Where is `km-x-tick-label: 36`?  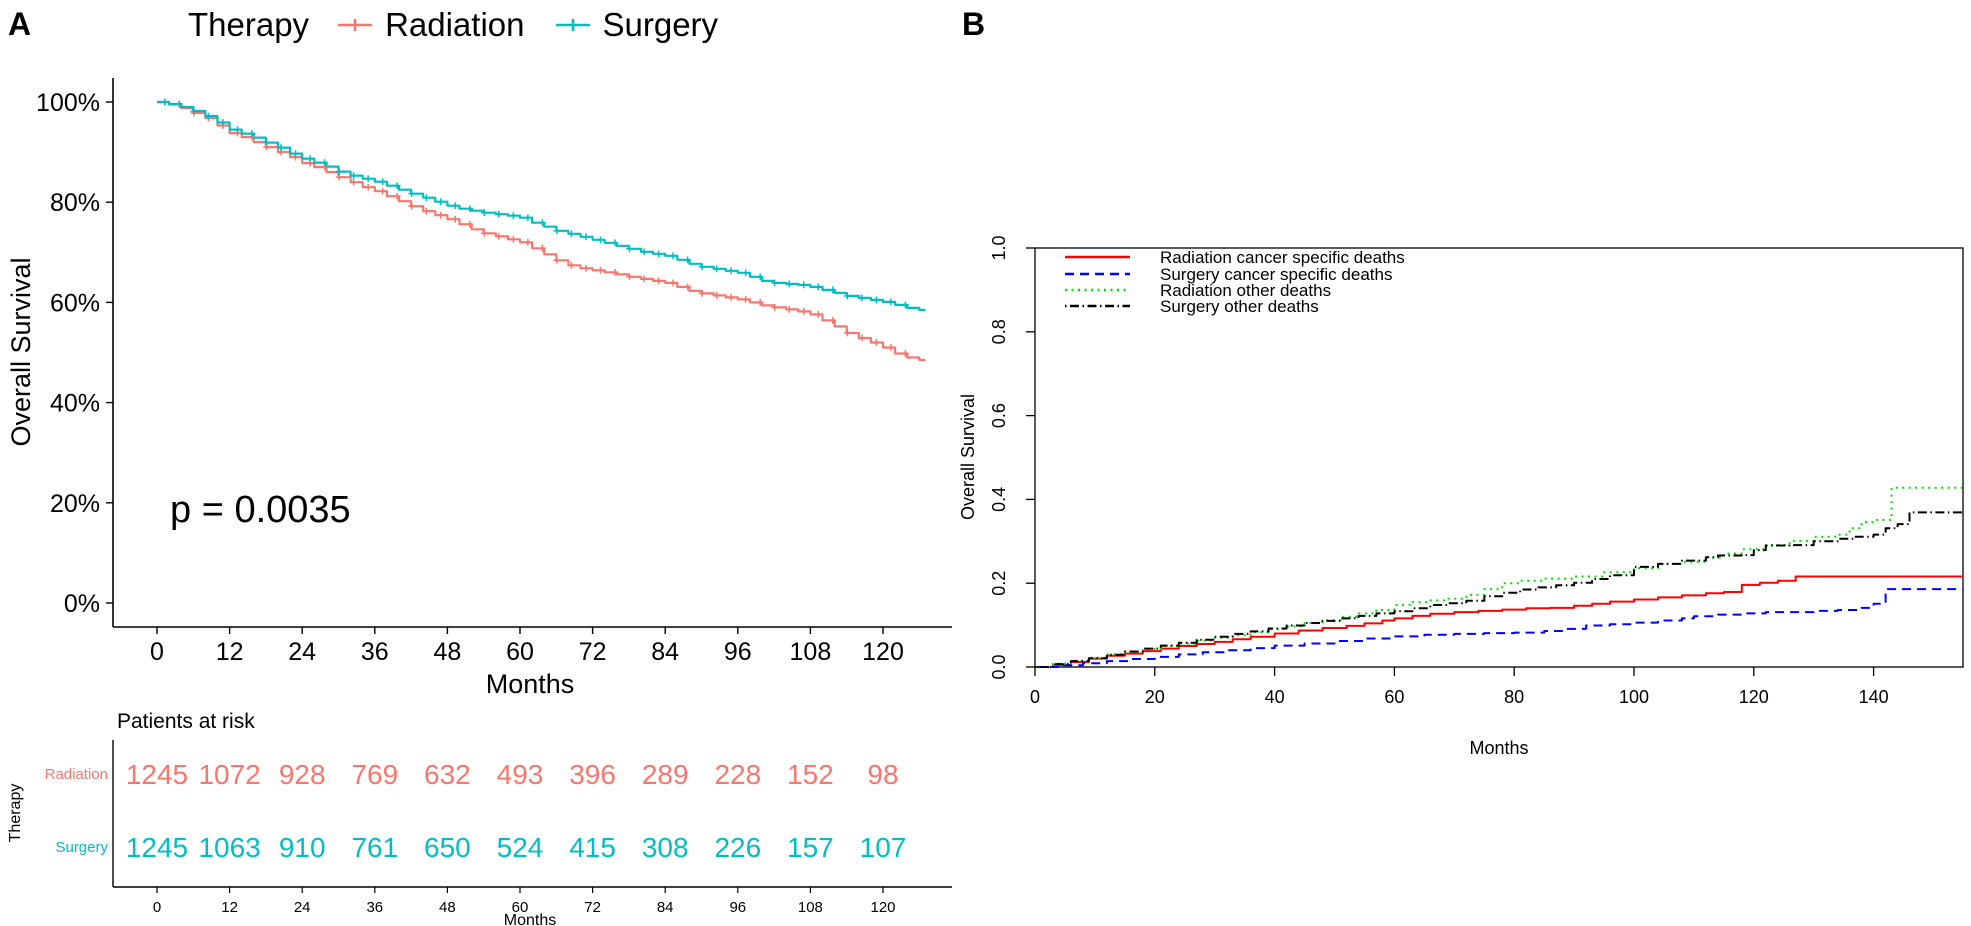 km-x-tick-label: 36 is located at coordinates (375, 652).